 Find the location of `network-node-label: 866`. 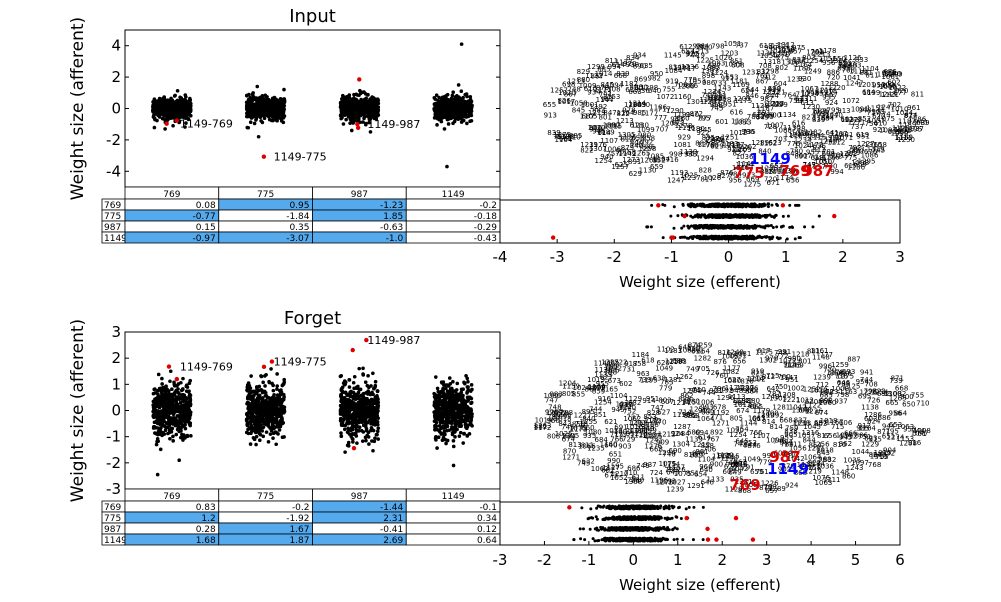

network-node-label: 866 is located at coordinates (720, 99).